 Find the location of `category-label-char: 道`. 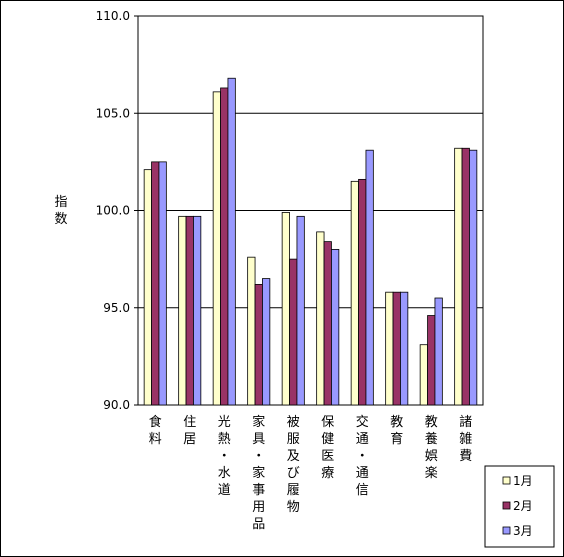

category-label-char: 道 is located at coordinates (224, 490).